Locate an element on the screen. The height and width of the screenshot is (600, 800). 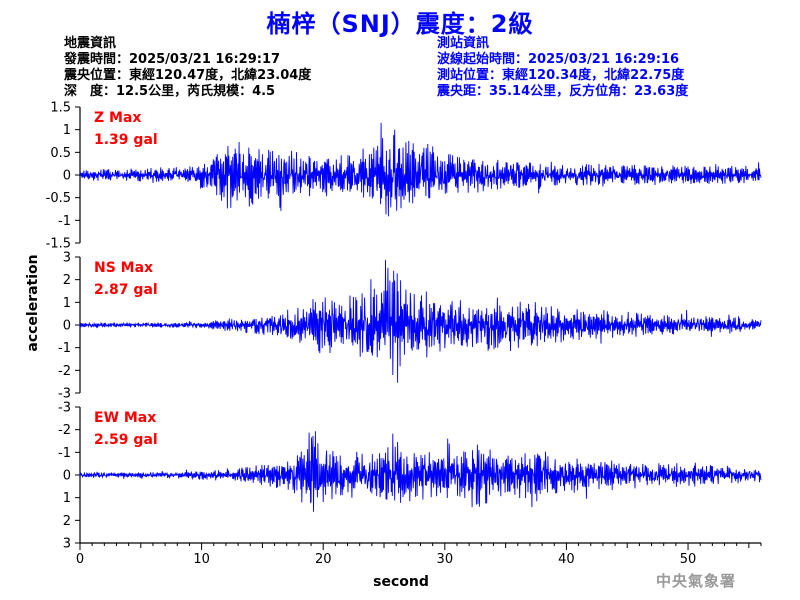
x-tick-label: 40 is located at coordinates (566, 559).